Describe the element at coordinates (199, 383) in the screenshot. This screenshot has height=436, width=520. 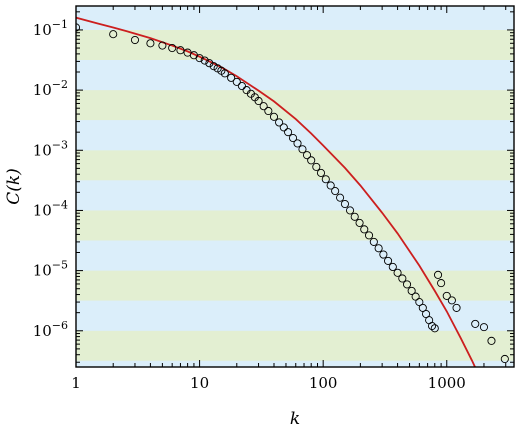
I see `x-tick-label: 10` at that location.